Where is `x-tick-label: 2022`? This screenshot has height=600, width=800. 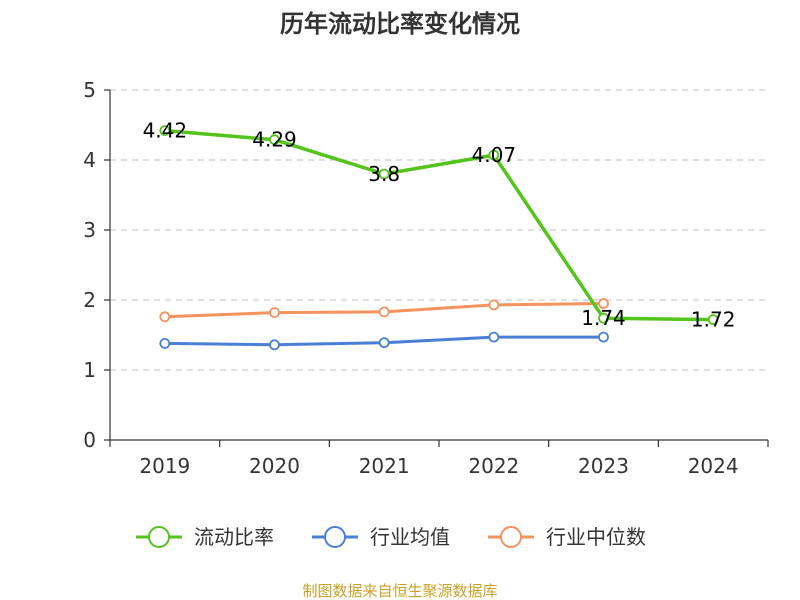 x-tick-label: 2022 is located at coordinates (493, 466).